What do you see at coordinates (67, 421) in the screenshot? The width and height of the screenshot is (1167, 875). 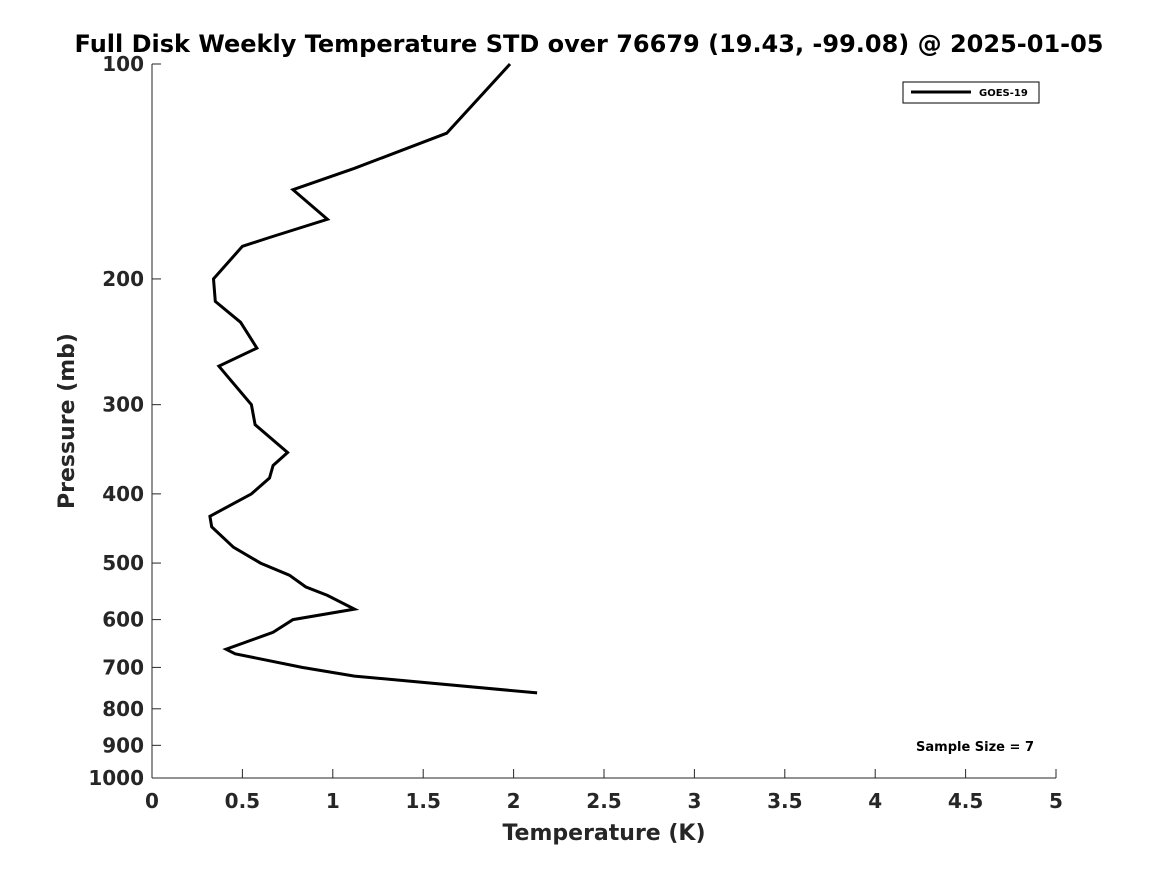 I see `y-axis-label: Pressure (mb)` at bounding box center [67, 421].